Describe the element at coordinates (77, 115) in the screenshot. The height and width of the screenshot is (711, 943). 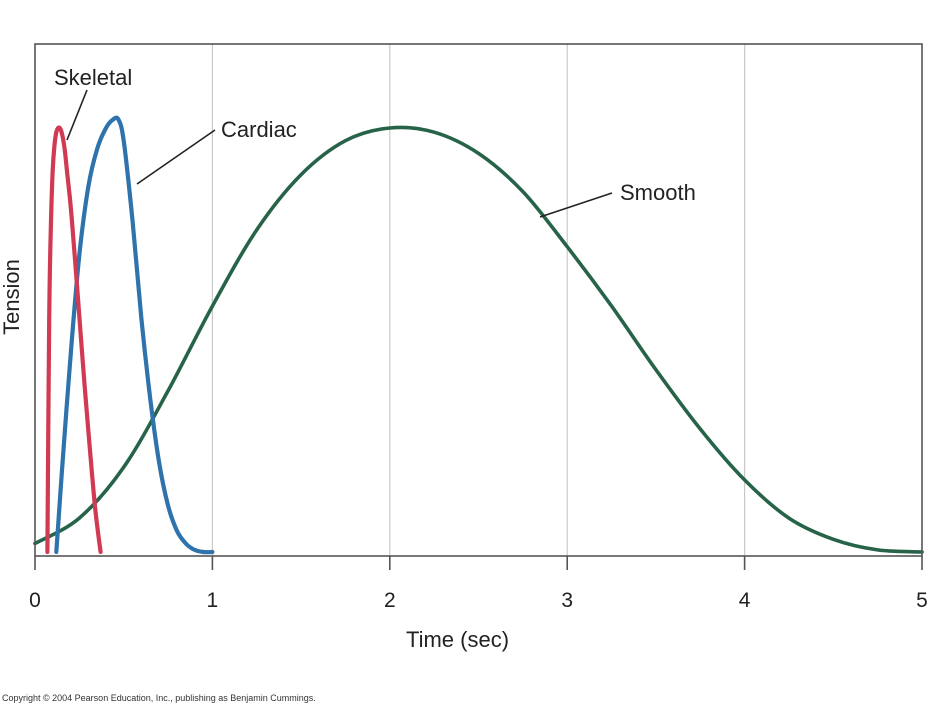
I see `skeletal-leader-line` at that location.